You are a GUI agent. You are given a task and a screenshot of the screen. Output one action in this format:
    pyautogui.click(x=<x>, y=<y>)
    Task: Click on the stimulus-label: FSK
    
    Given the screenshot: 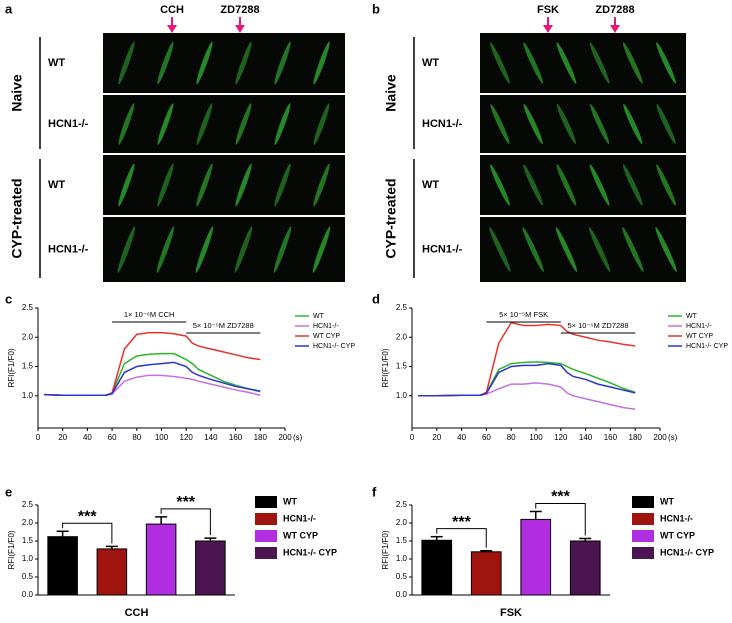 What is the action you would take?
    pyautogui.click(x=548, y=10)
    